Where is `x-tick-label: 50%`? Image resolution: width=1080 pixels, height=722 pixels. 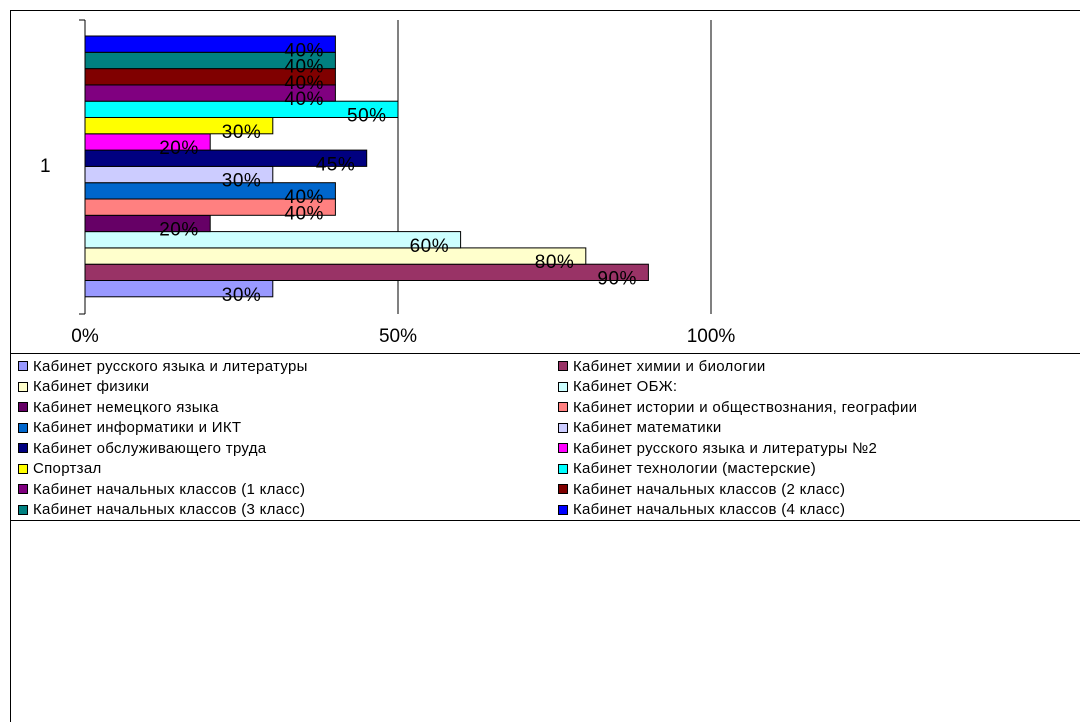 x-tick-label: 50% is located at coordinates (398, 336).